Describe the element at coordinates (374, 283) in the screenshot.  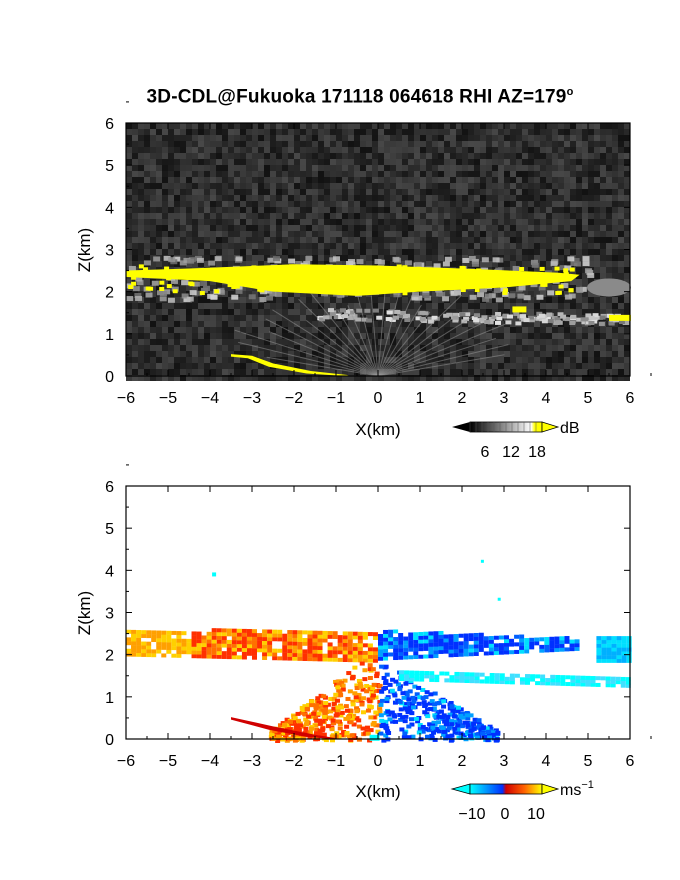
I see `cloud-echo-cell` at that location.